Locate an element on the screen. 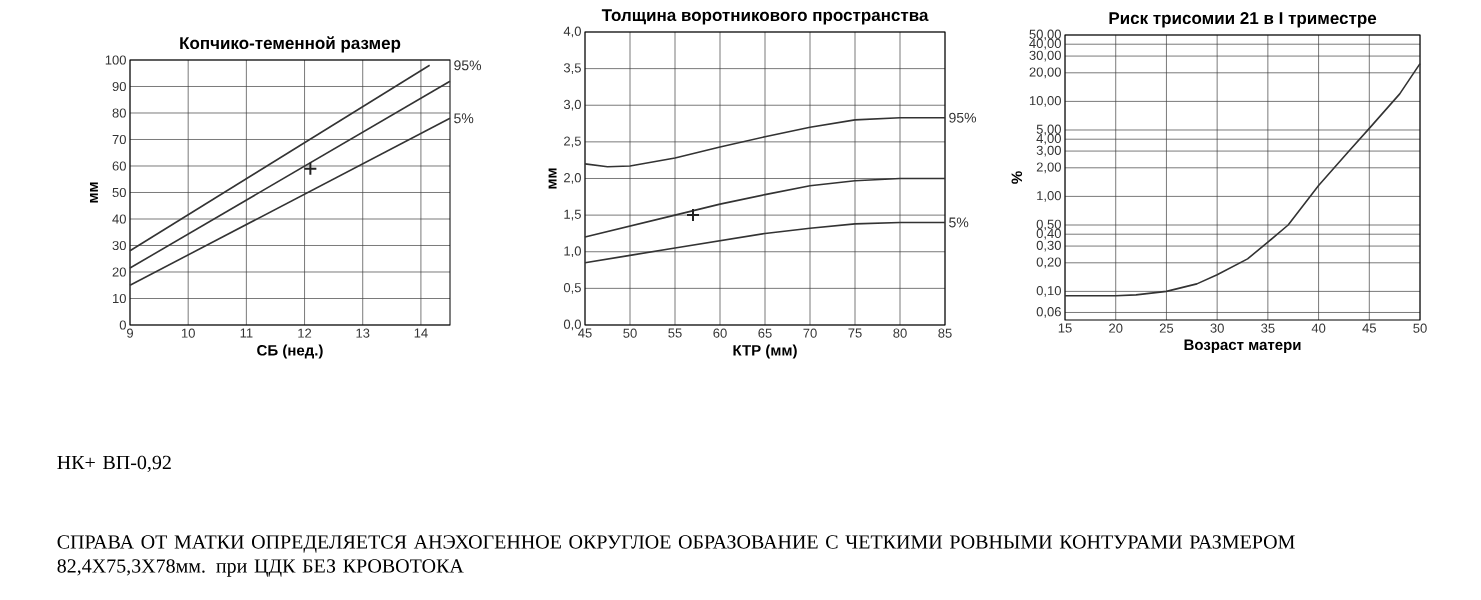  x-tick-label: 10 is located at coordinates (188, 333).